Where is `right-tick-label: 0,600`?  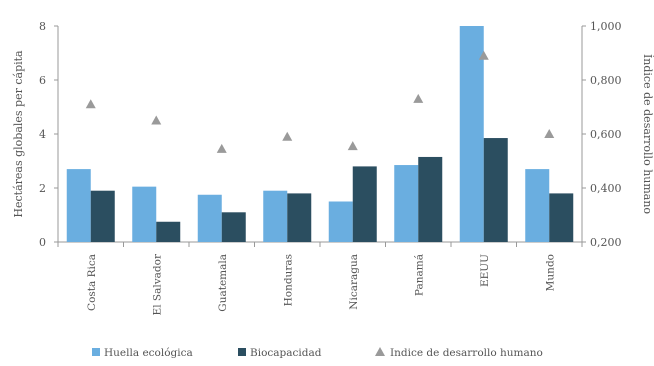
right-tick-label: 0,600 is located at coordinates (606, 134).